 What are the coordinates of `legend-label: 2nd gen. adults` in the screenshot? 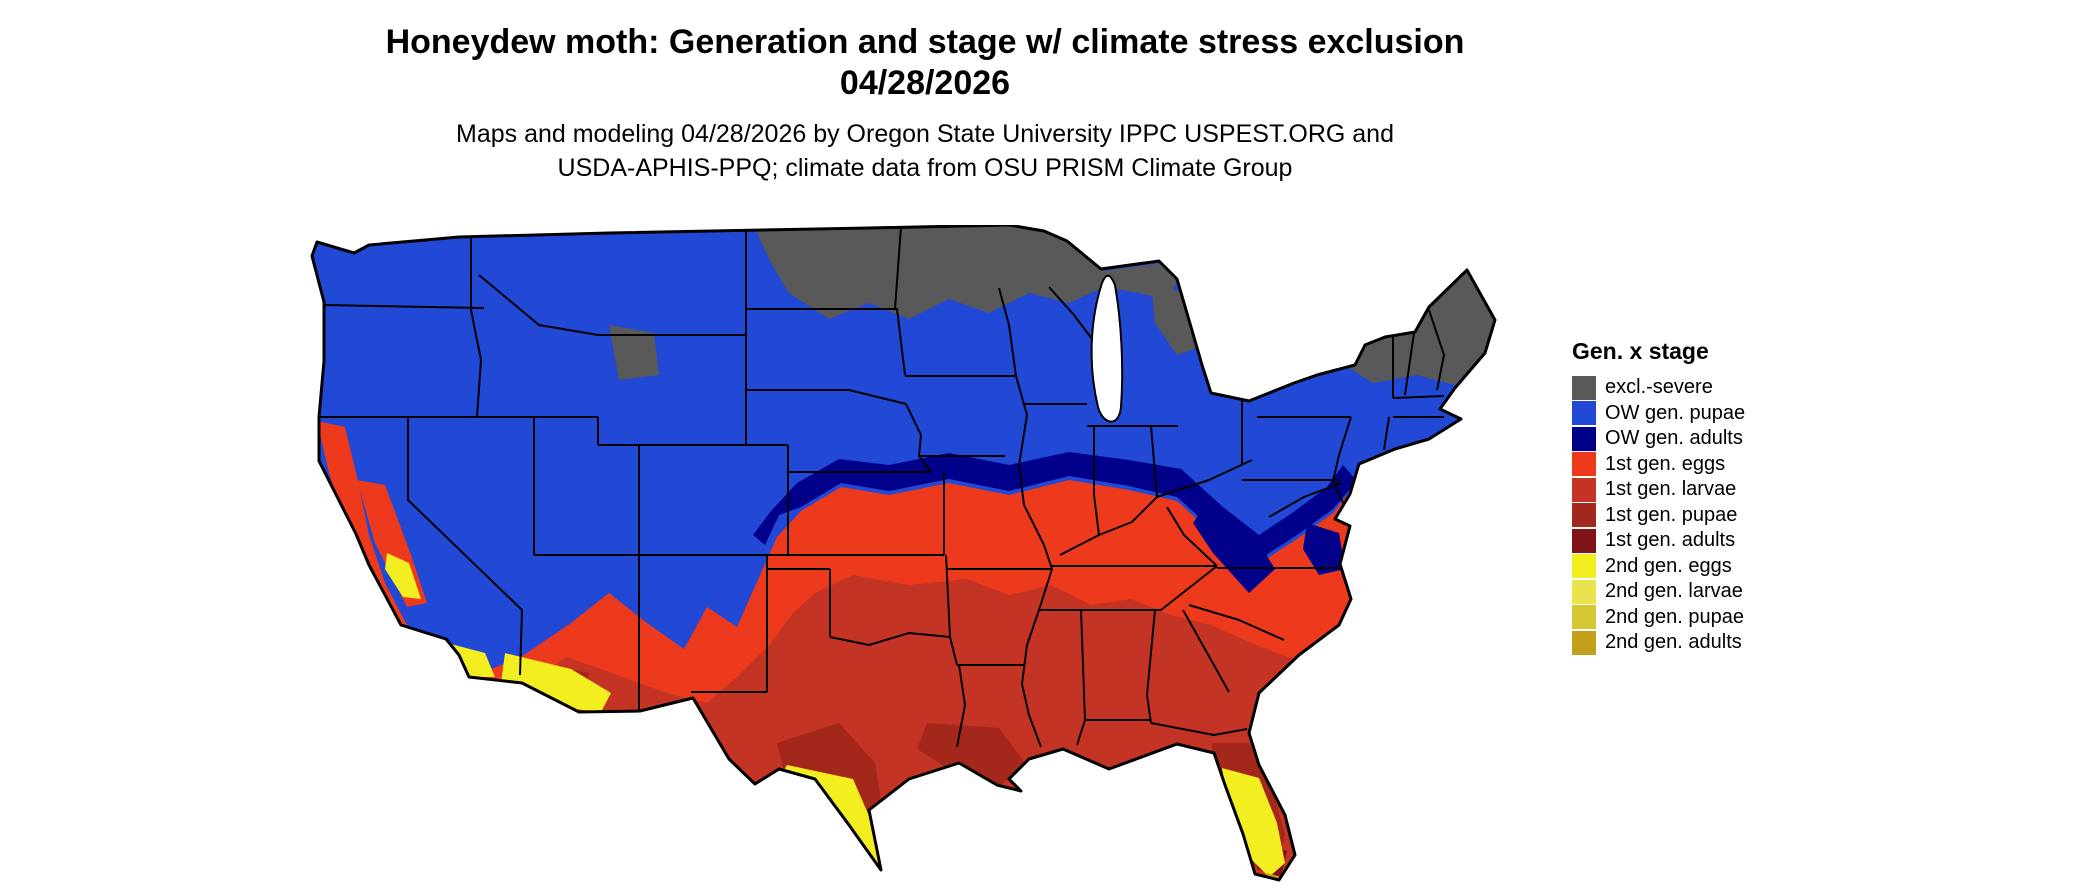 It's located at (1673, 642).